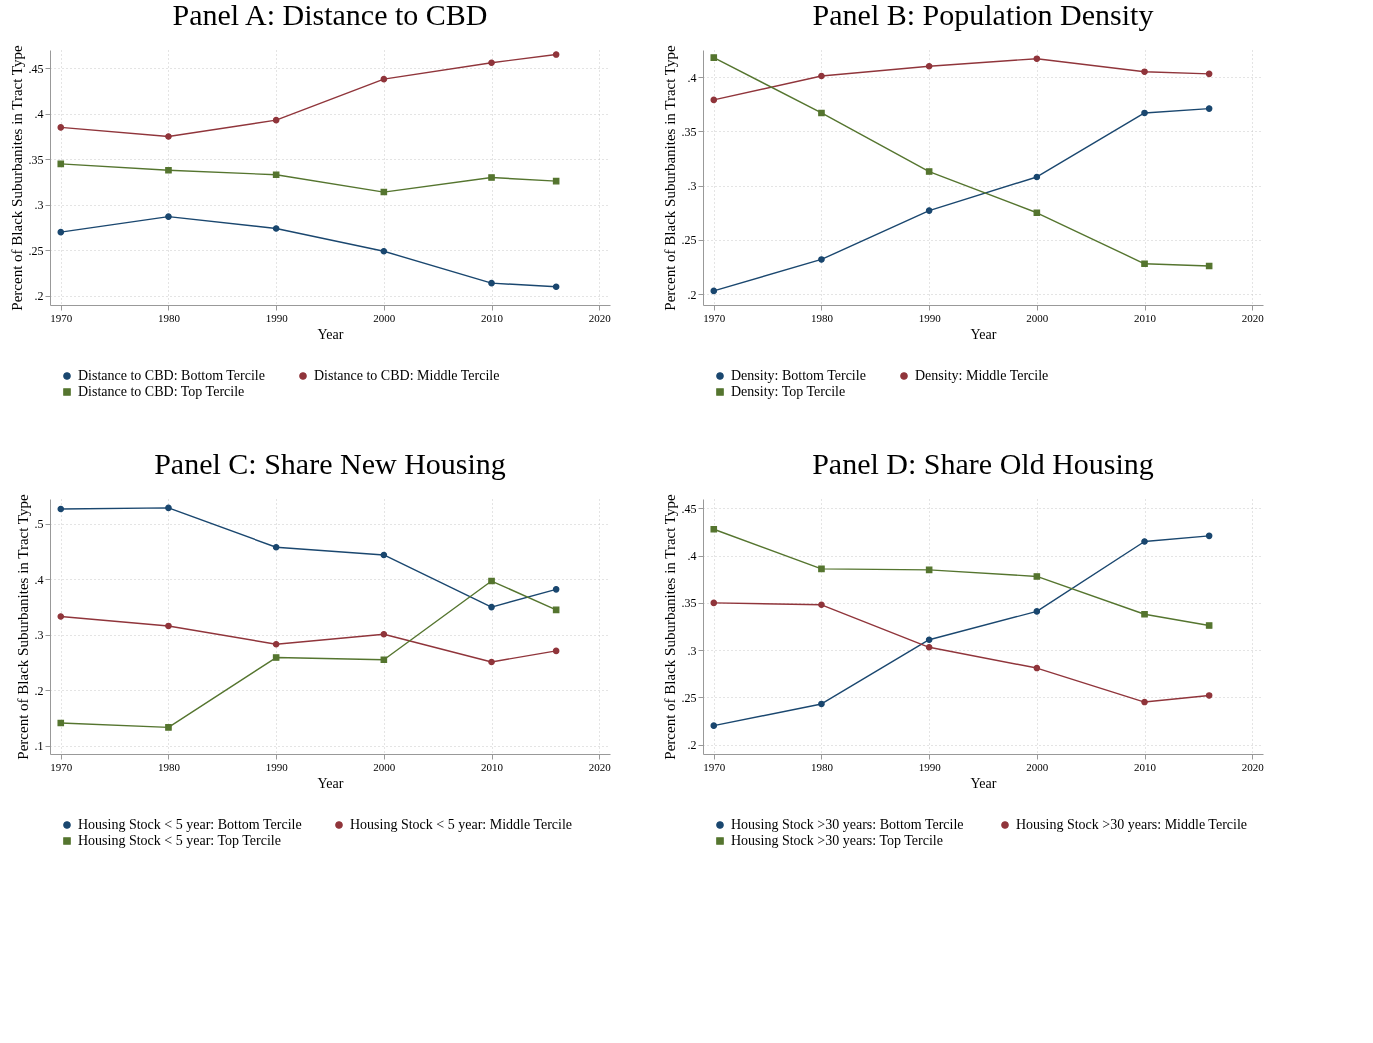  I want to click on legend-label: Distance to CBD: Bottom Tercile, so click(171, 375).